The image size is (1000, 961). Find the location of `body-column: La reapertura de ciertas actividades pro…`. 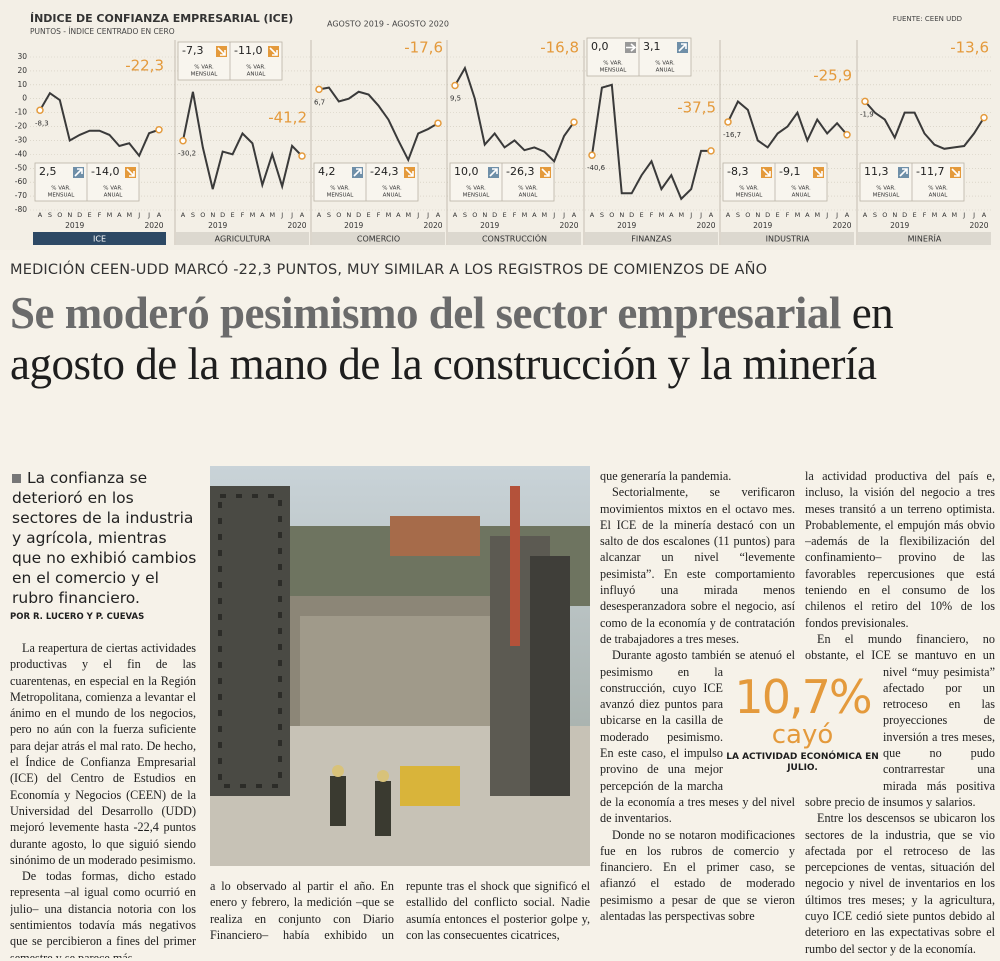

body-column: La reapertura de ciertas actividades pro… is located at coordinates (103, 799).